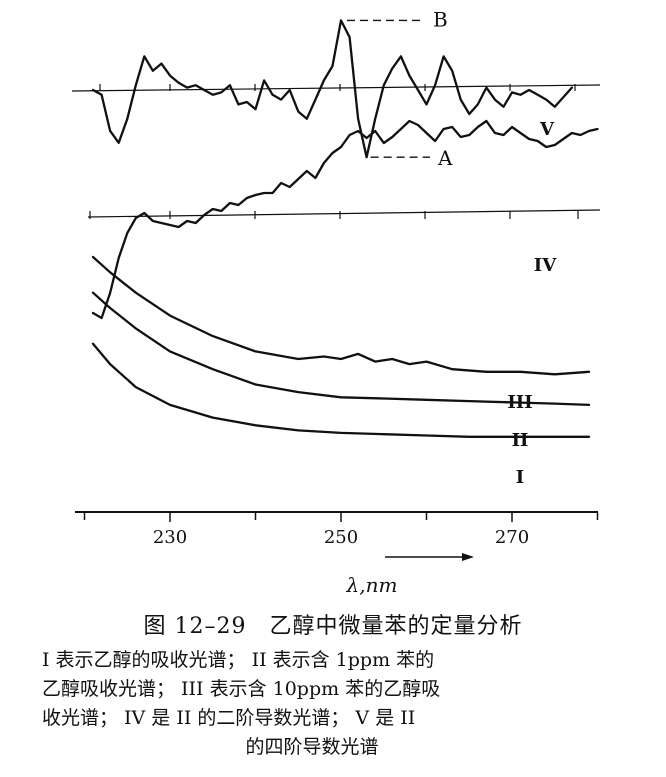 The height and width of the screenshot is (777, 666). What do you see at coordinates (520, 477) in the screenshot?
I see `series-label-i: I` at bounding box center [520, 477].